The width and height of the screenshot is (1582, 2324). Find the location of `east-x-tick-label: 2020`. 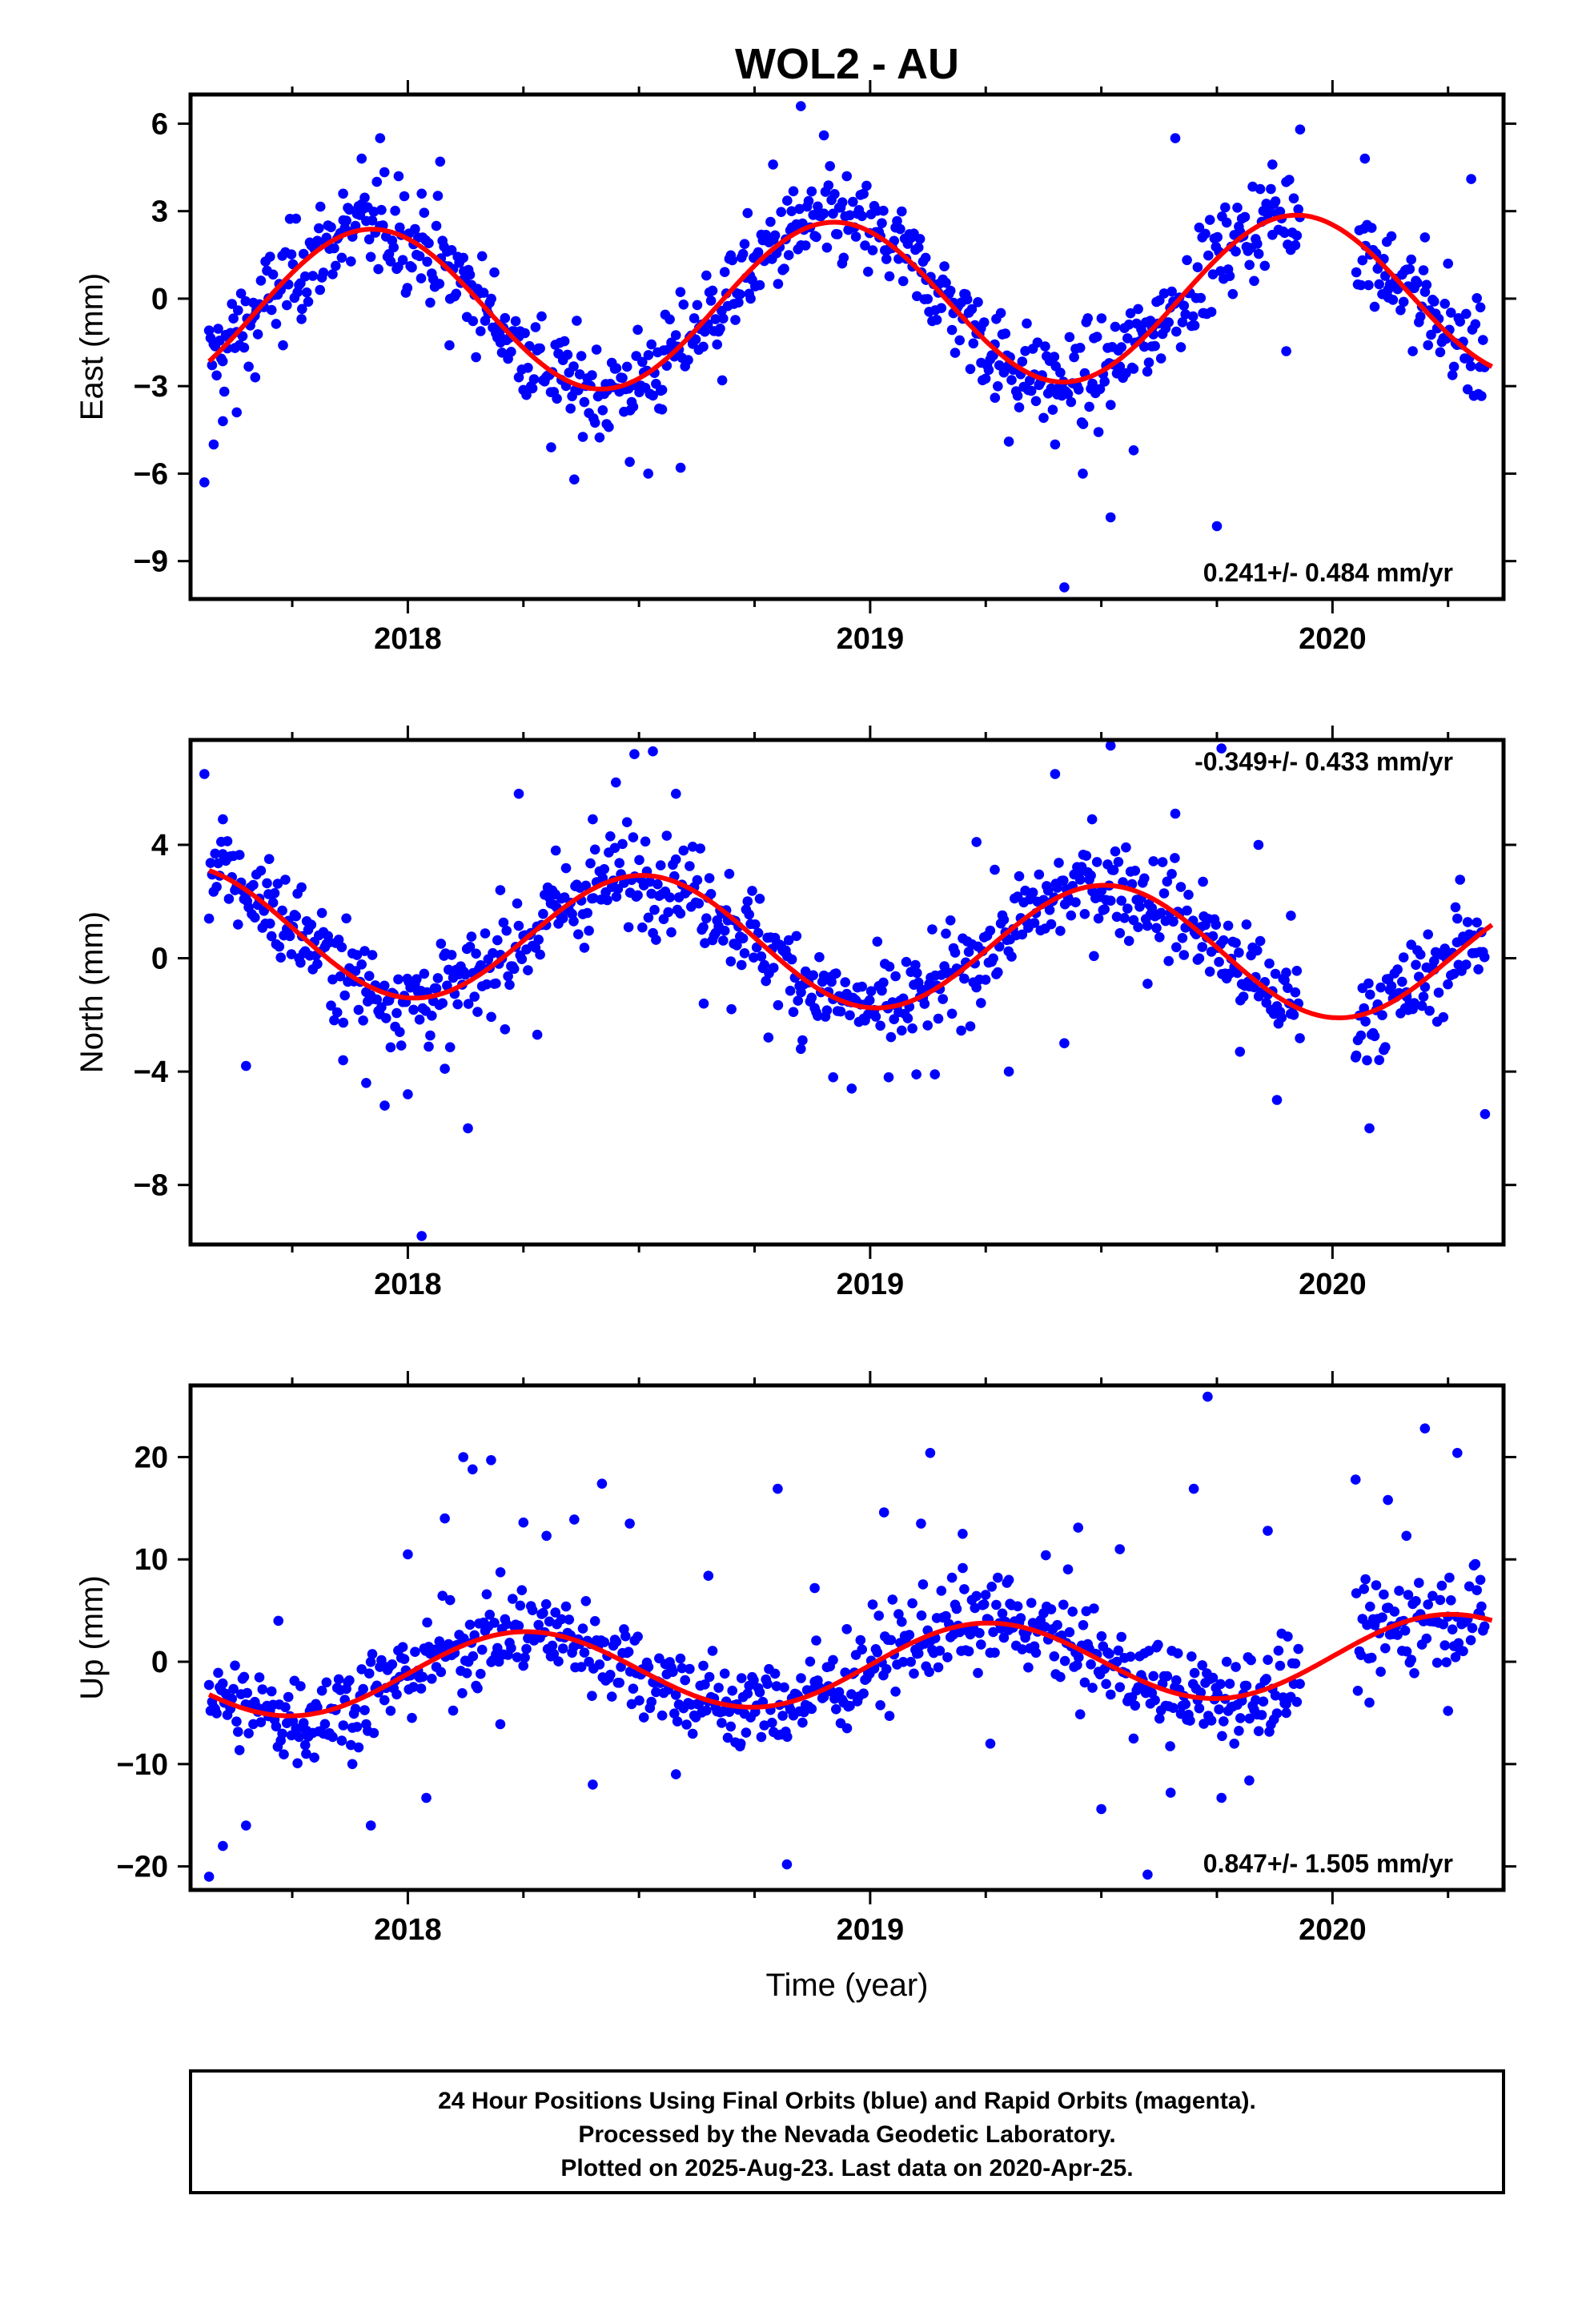

east-x-tick-label: 2020 is located at coordinates (1333, 639).